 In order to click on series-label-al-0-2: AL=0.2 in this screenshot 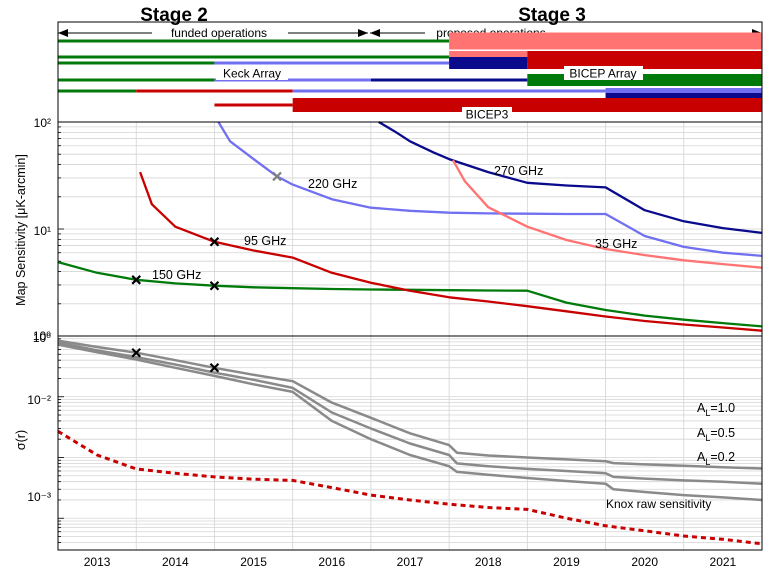, I will do `click(716, 458)`.